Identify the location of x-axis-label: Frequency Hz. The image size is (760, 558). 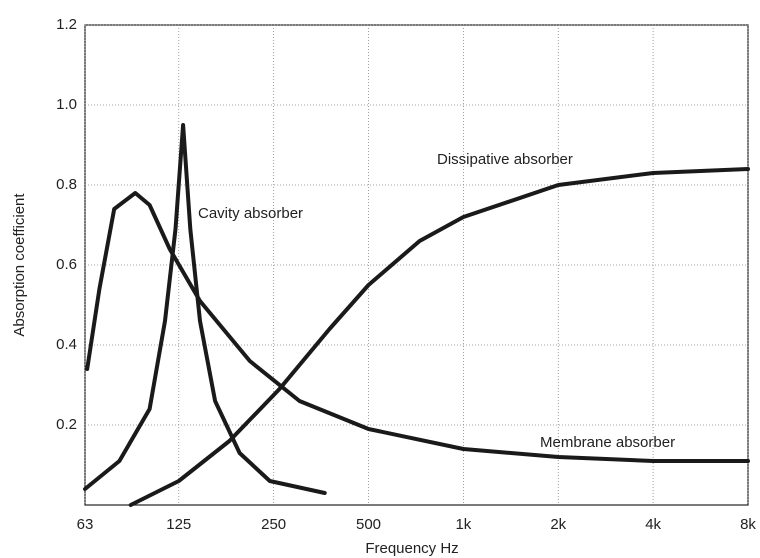
(411, 548).